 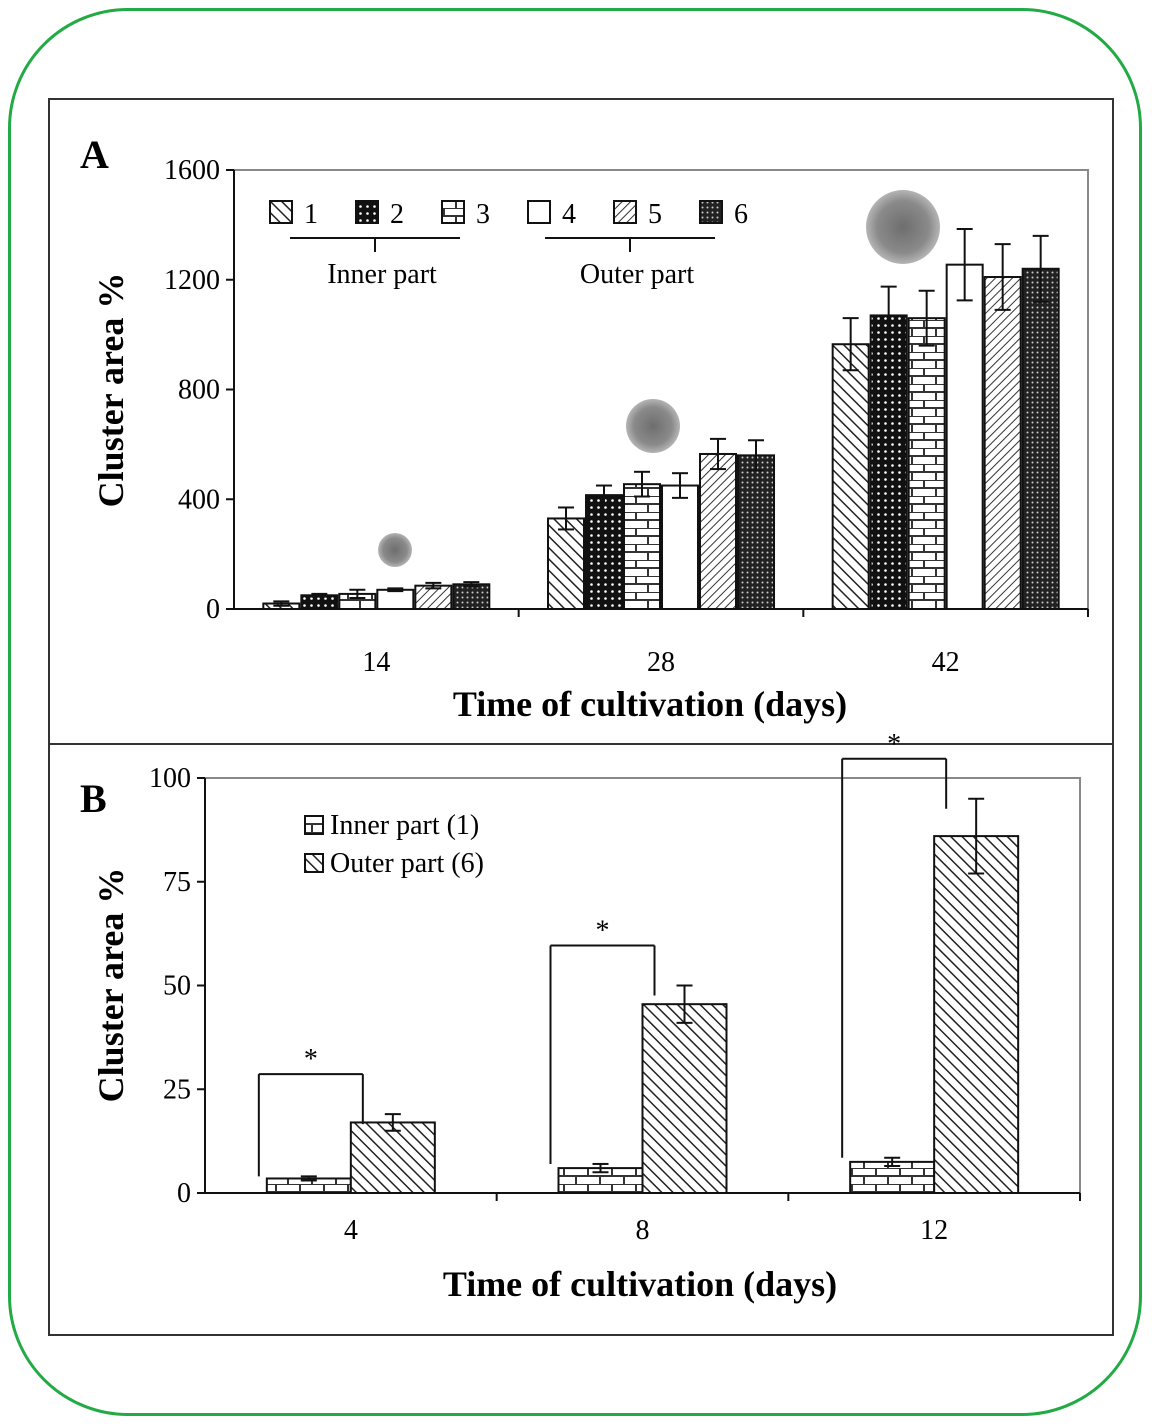 What do you see at coordinates (93, 798) in the screenshot?
I see `panel-b-label: B` at bounding box center [93, 798].